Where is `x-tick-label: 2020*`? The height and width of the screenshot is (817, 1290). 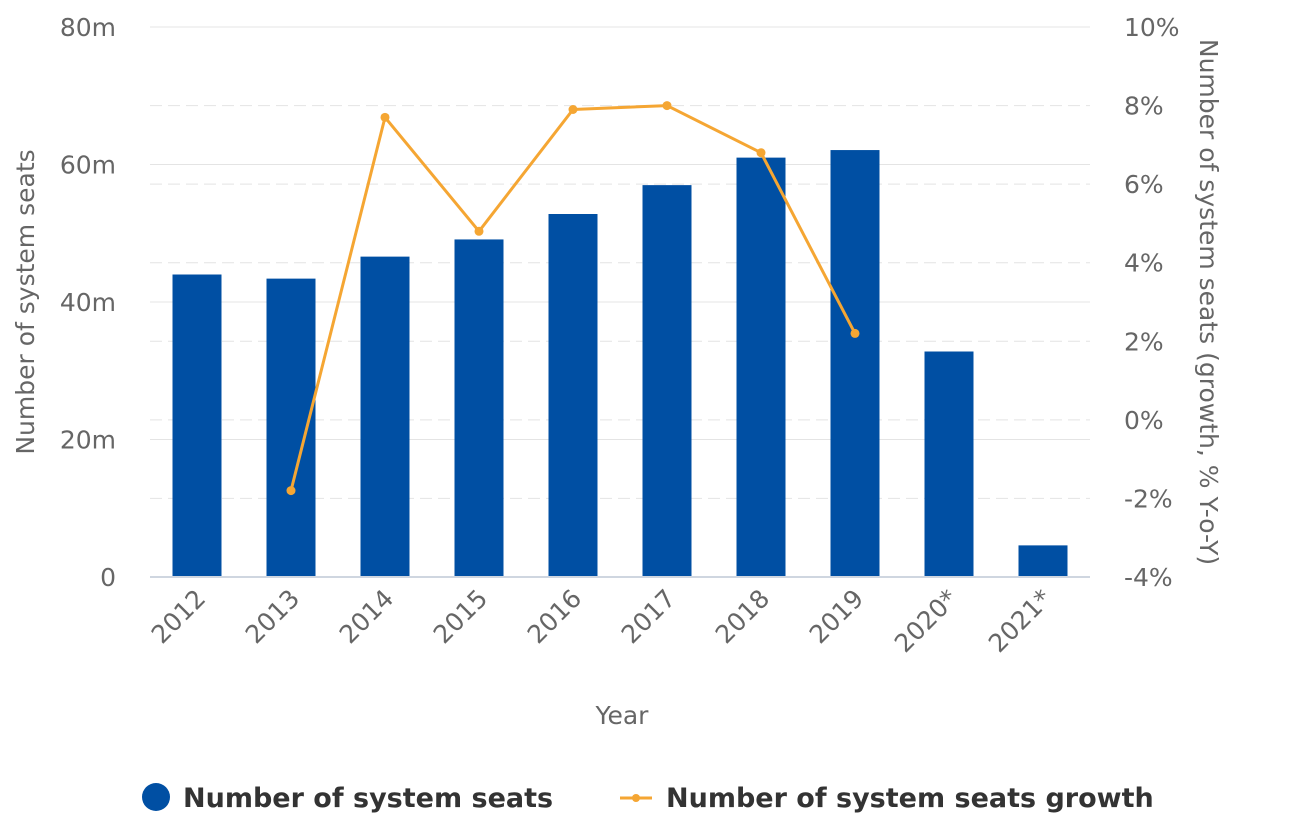 x-tick-label: 2020* is located at coordinates (926, 621).